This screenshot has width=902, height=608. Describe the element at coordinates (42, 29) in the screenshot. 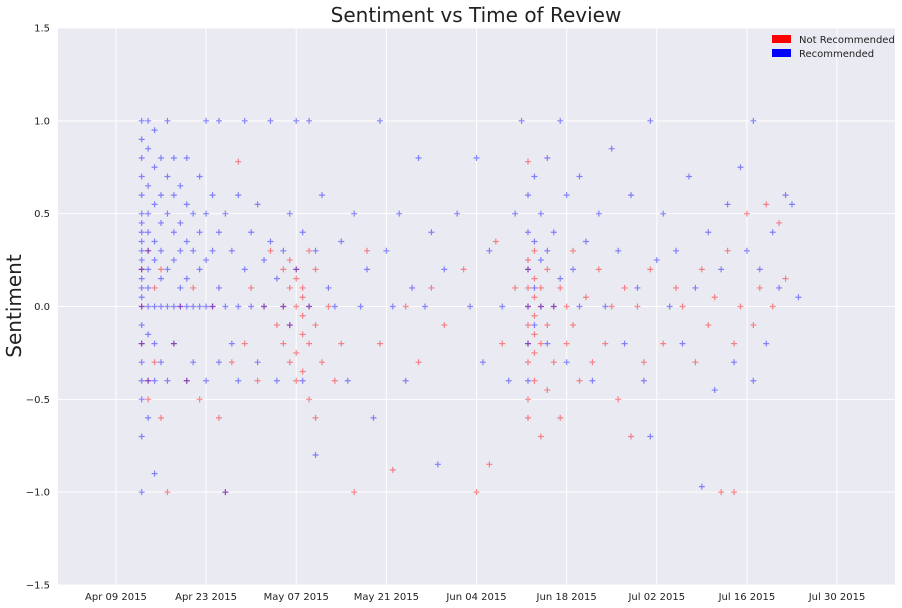

I see `y-tick: 1.5` at that location.